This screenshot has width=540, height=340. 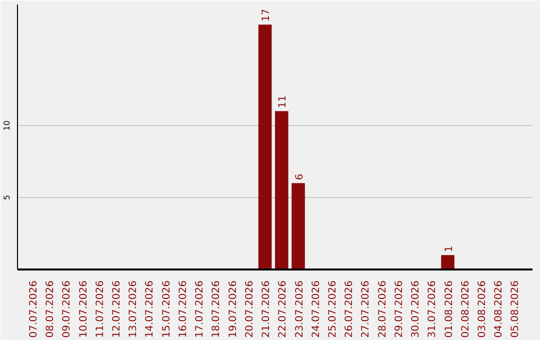 I want to click on x-tick-label: 31.07.2026, so click(x=432, y=309).